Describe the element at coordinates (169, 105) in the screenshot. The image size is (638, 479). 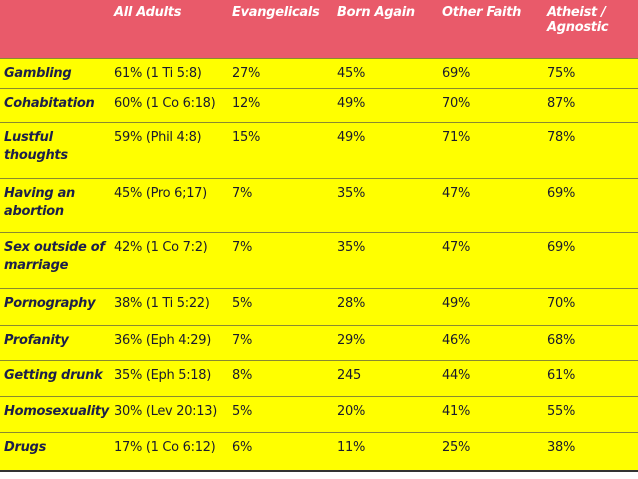
I see `cell: 60% (1 Co 6:18)` at that location.